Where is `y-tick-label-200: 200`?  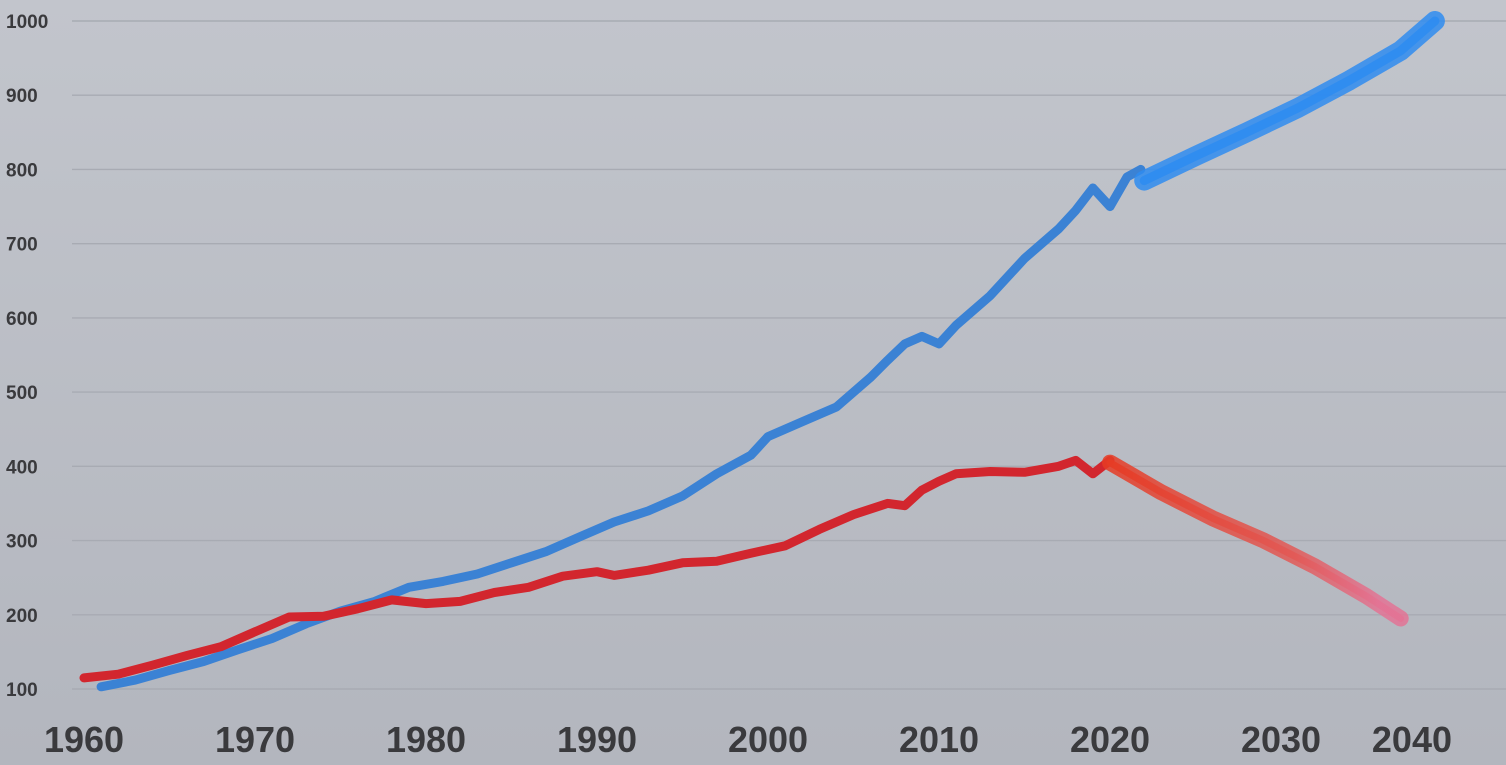
y-tick-label-200: 200 is located at coordinates (22, 616).